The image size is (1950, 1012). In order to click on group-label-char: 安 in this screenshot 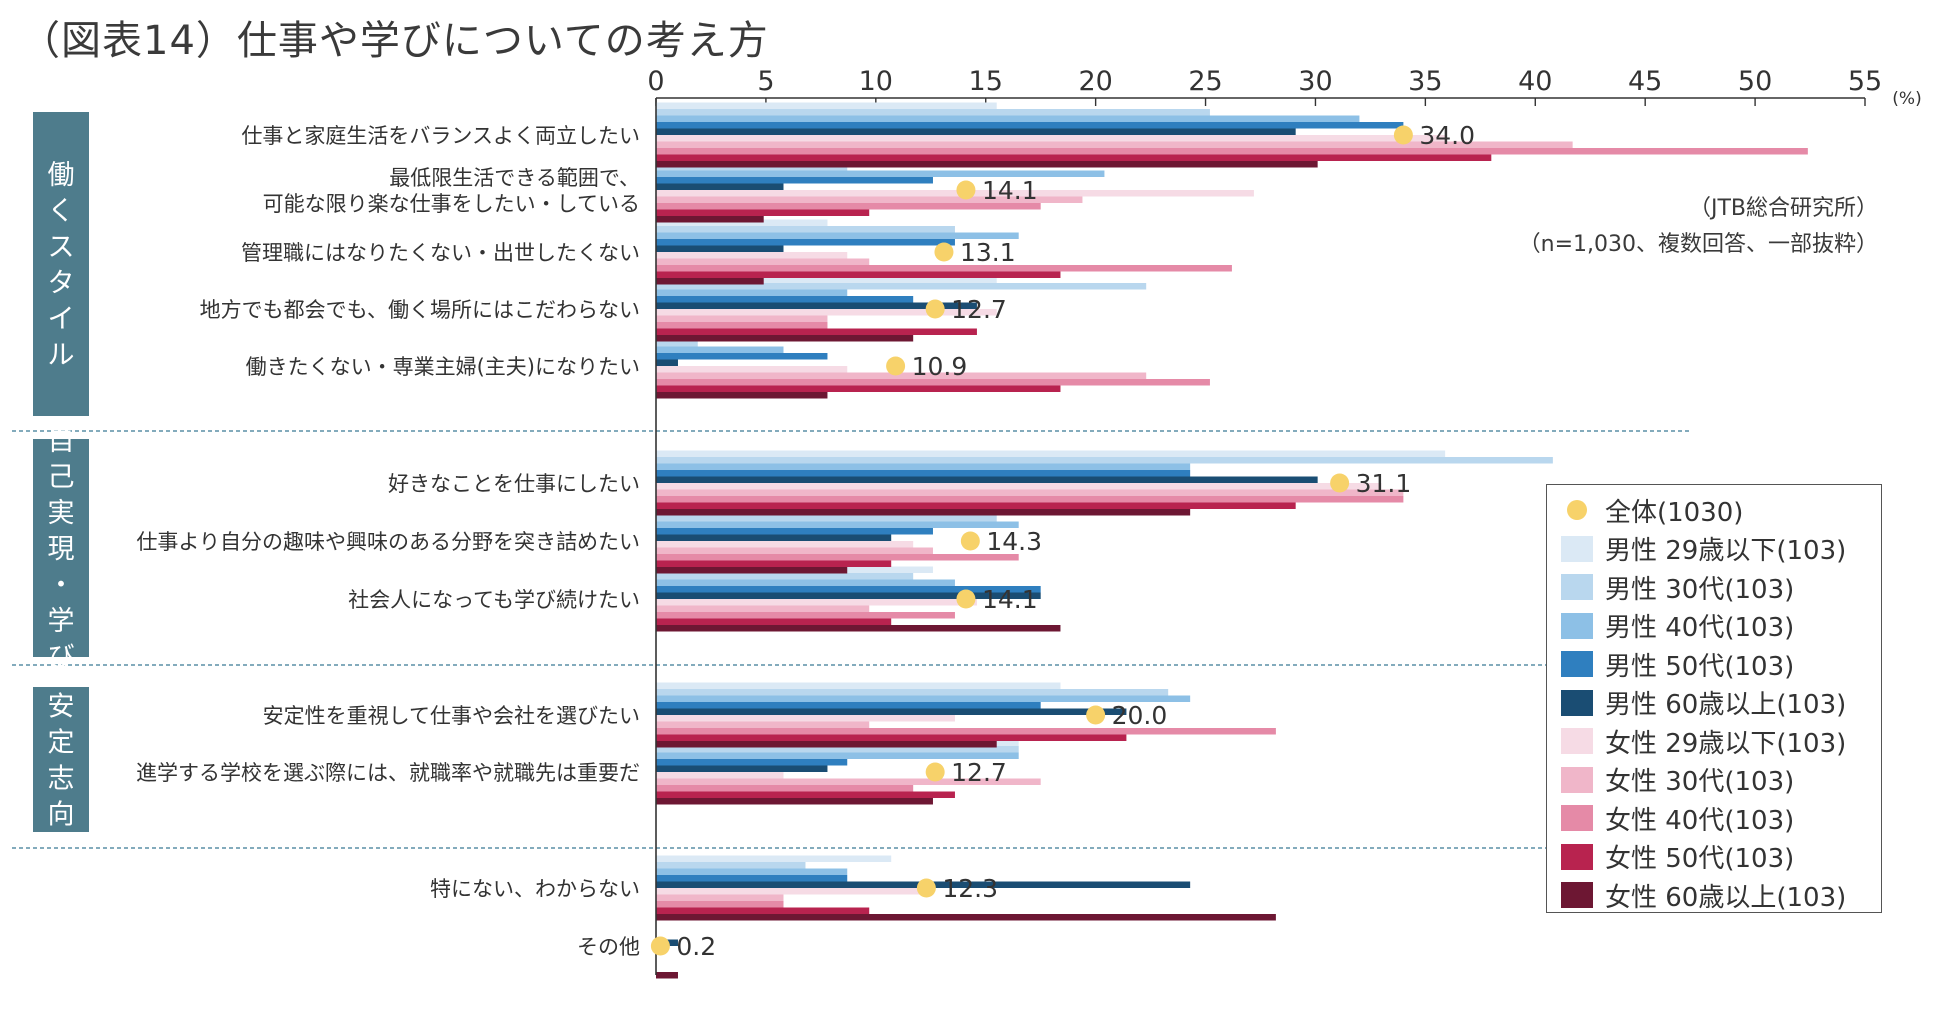, I will do `click(61, 707)`.